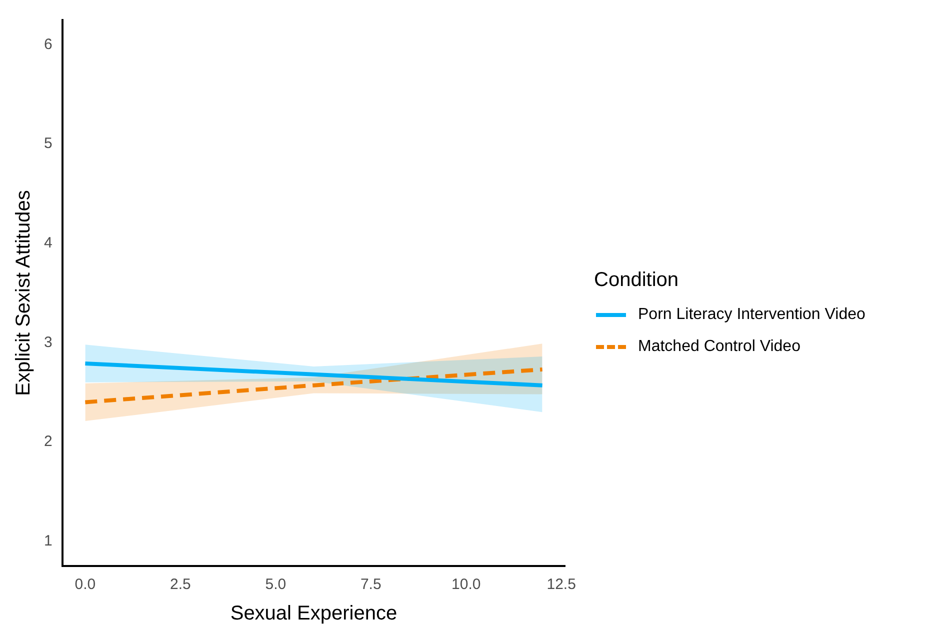 This screenshot has height=638, width=929. What do you see at coordinates (48, 541) in the screenshot?
I see `y-tick-label: 1` at bounding box center [48, 541].